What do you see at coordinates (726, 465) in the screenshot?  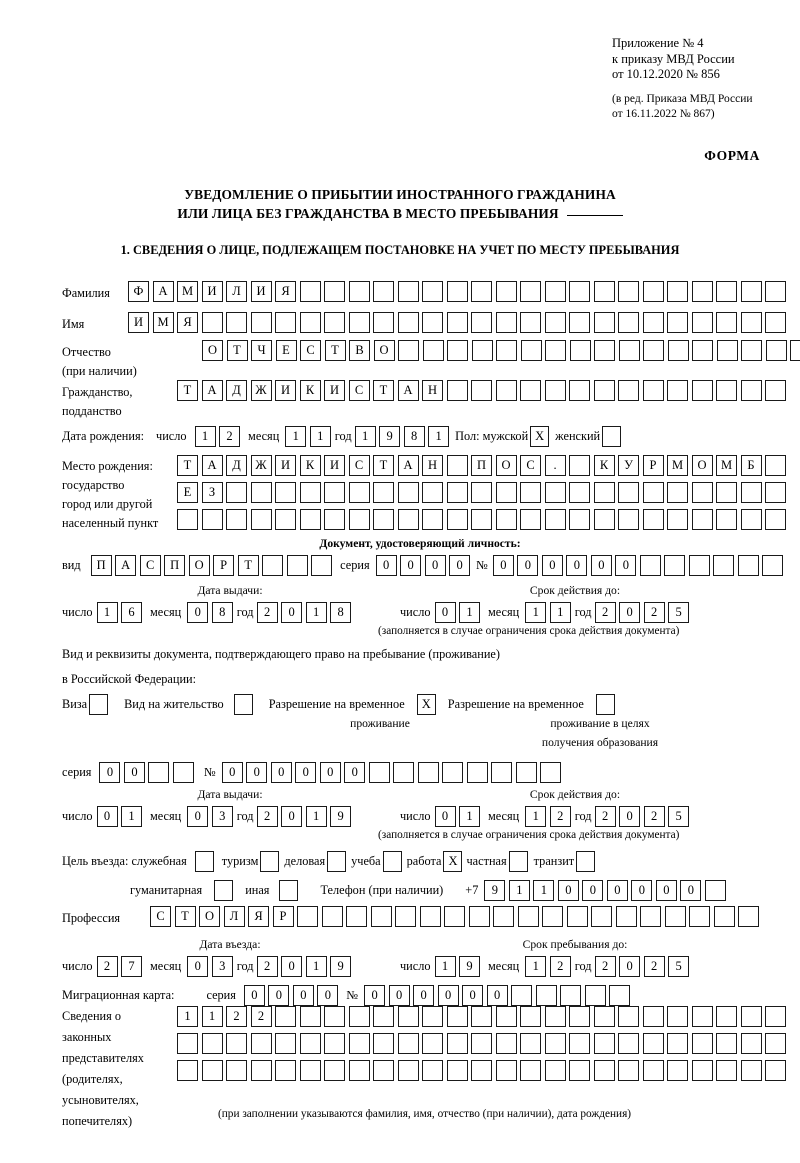 I see `comb-cell: М` at bounding box center [726, 465].